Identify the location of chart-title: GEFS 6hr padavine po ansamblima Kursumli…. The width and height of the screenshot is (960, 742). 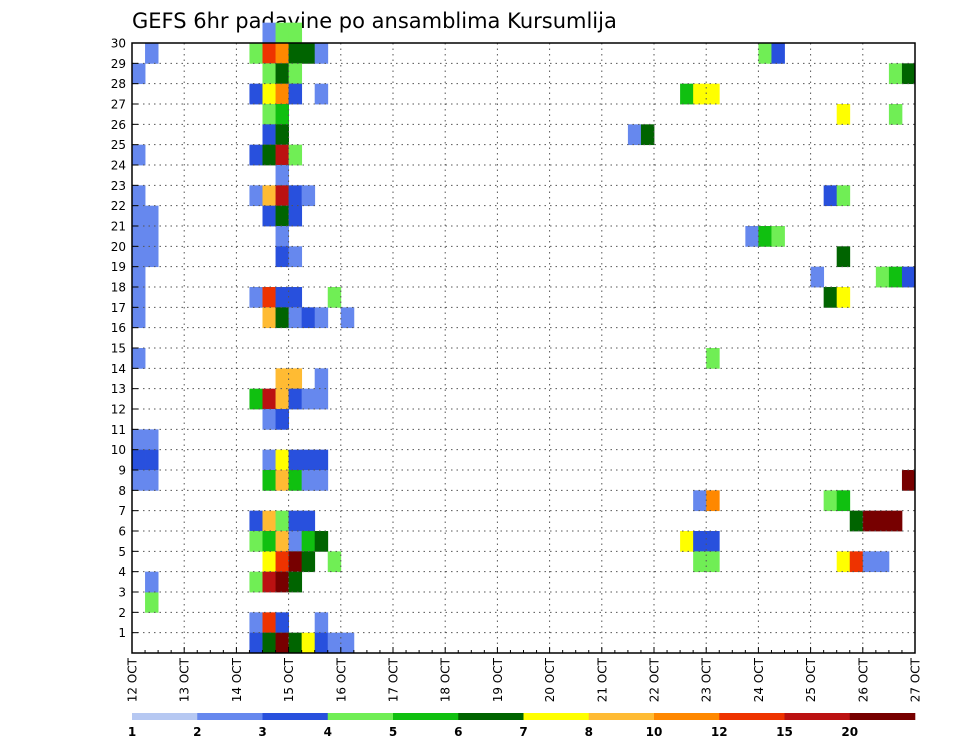
(374, 21).